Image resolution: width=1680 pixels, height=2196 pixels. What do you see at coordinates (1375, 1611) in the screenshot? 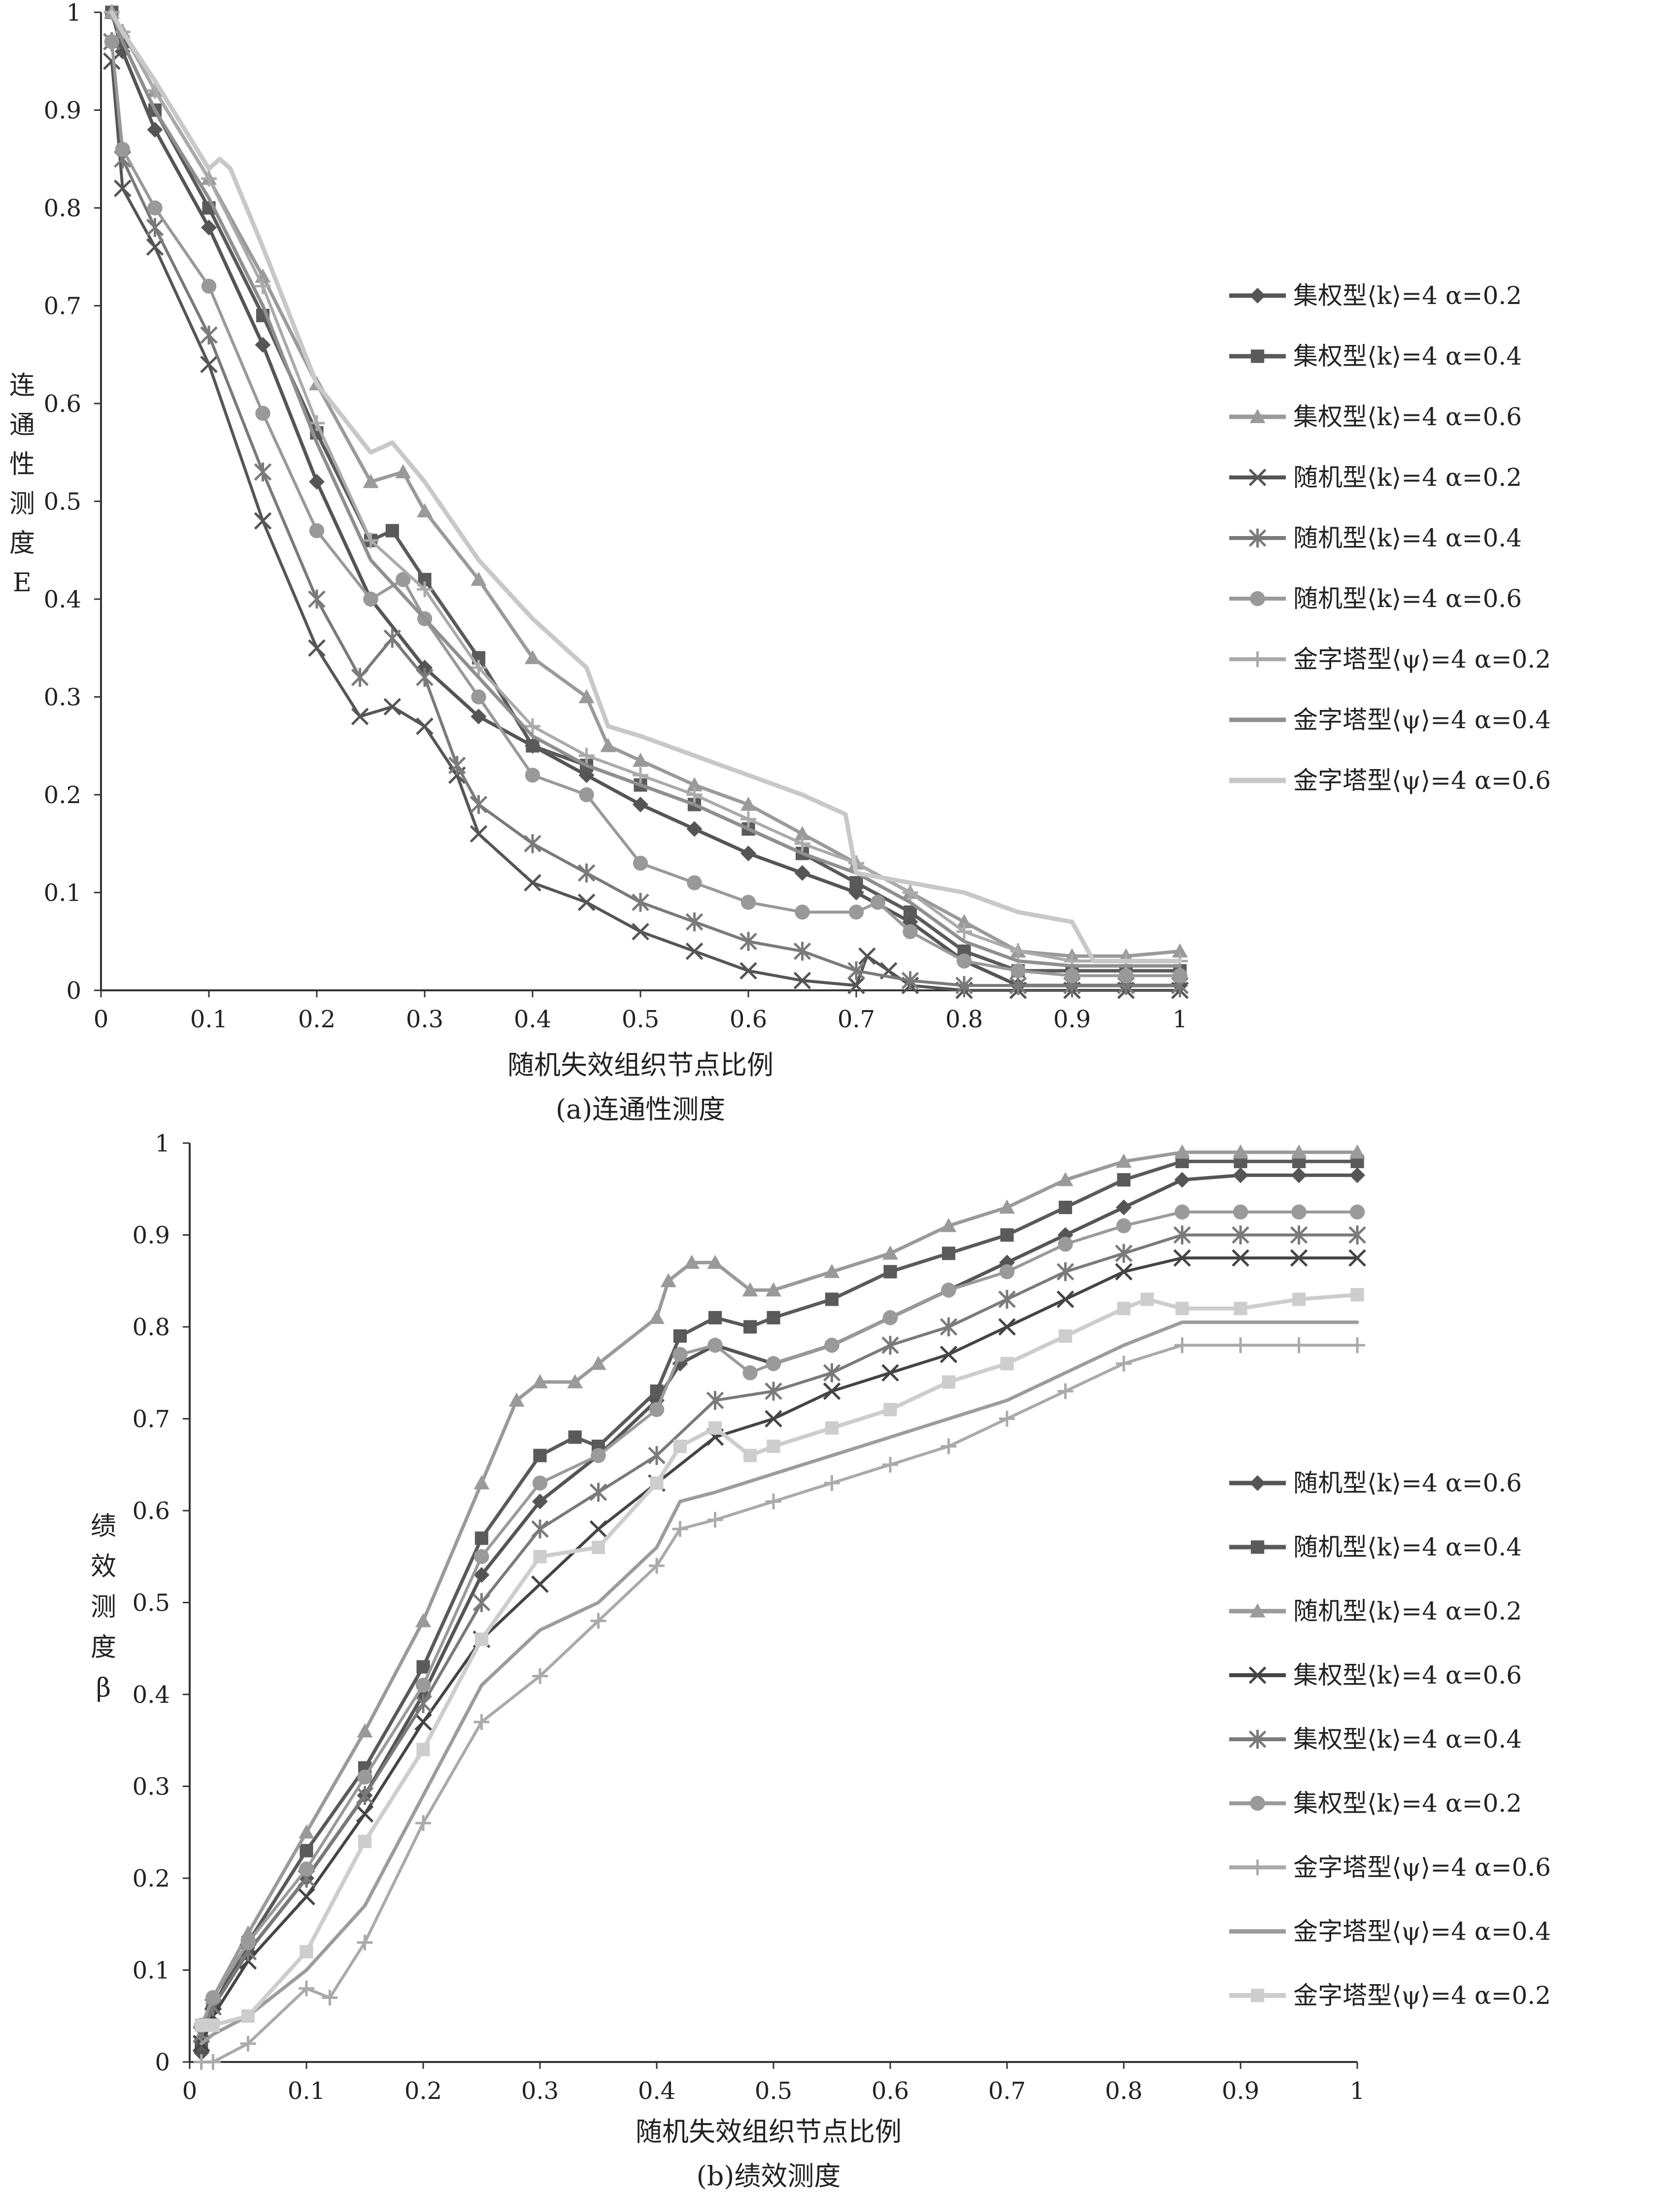
I see `legend-item: 随机型⟨k⟩=4 α=0.2` at bounding box center [1375, 1611].